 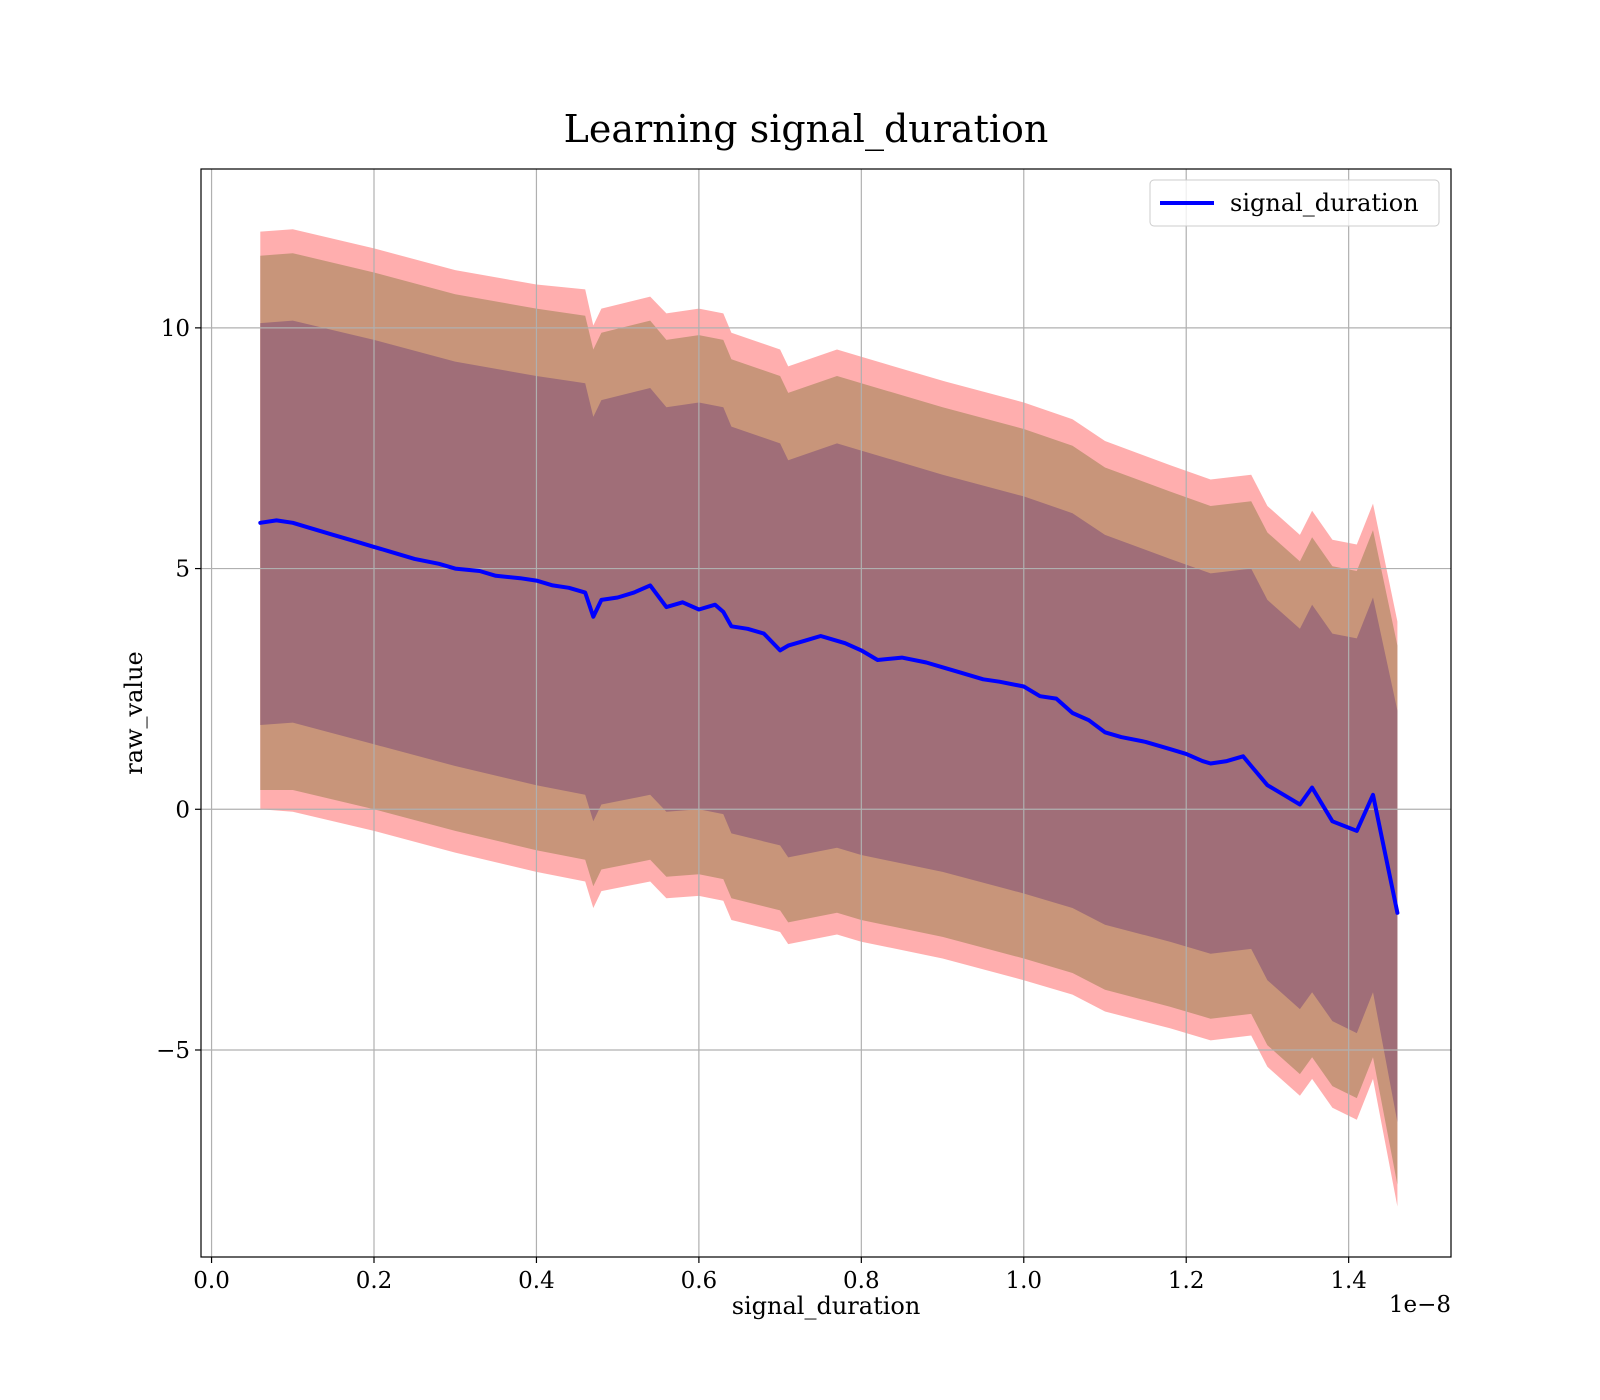 What do you see at coordinates (536, 1281) in the screenshot?
I see `x-tick-label: 0.4` at bounding box center [536, 1281].